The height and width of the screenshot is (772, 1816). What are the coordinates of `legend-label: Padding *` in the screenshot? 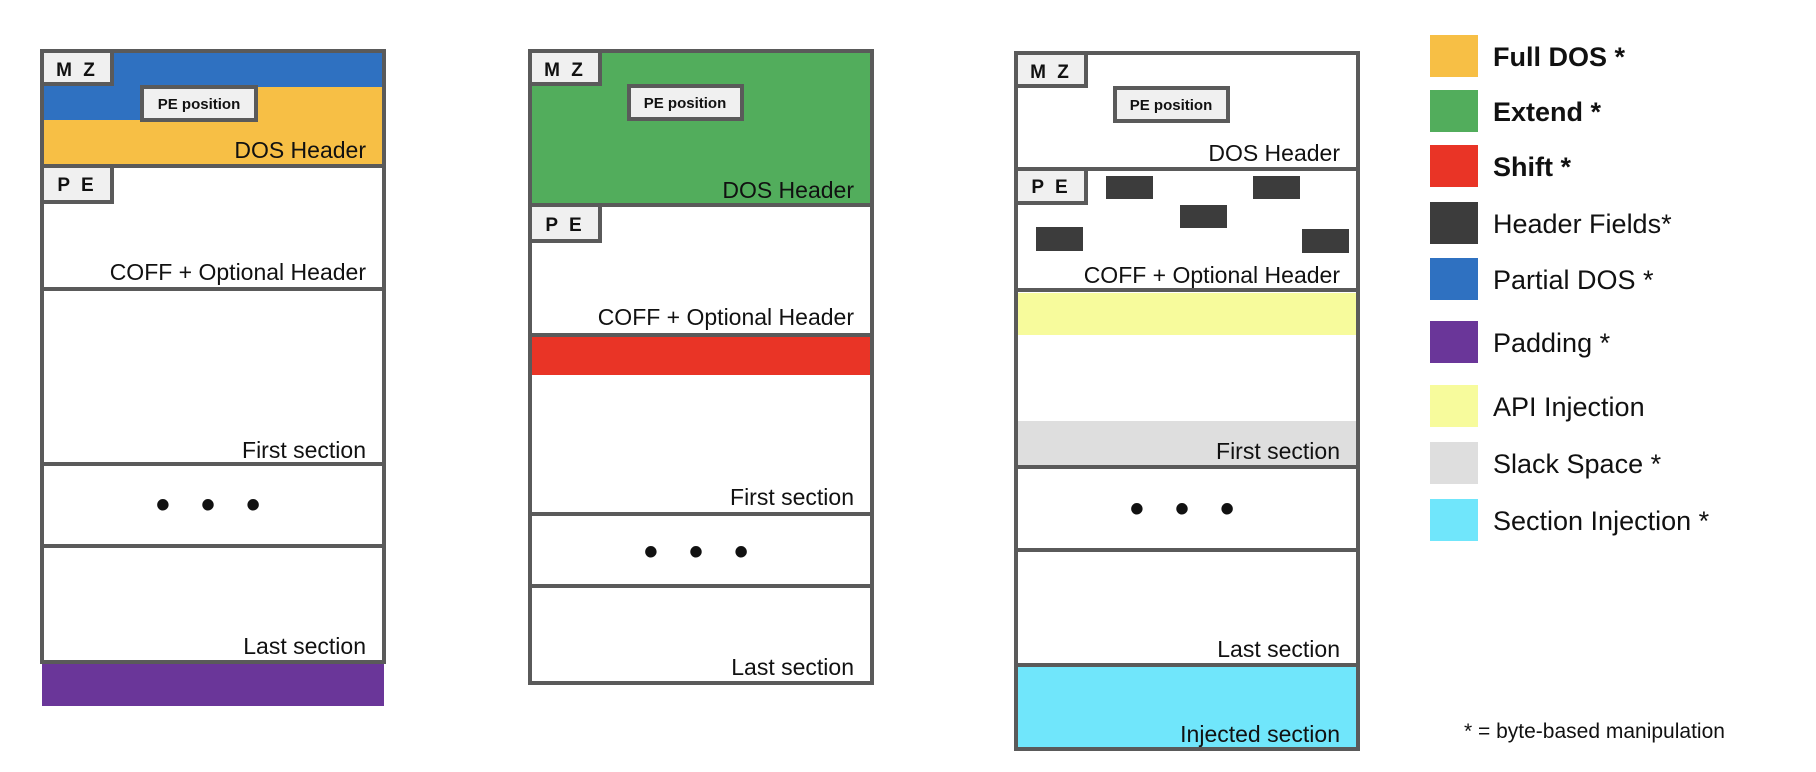 It's located at (1552, 343).